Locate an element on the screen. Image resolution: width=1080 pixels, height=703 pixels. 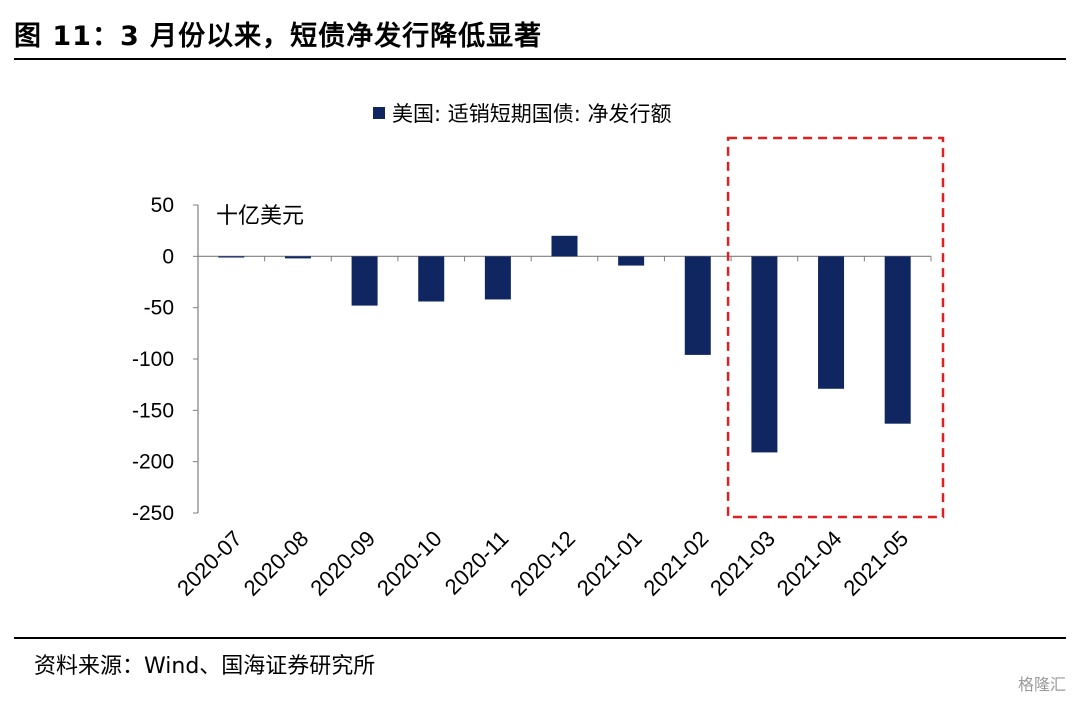
y-tick-label: -50 is located at coordinates (159, 308).